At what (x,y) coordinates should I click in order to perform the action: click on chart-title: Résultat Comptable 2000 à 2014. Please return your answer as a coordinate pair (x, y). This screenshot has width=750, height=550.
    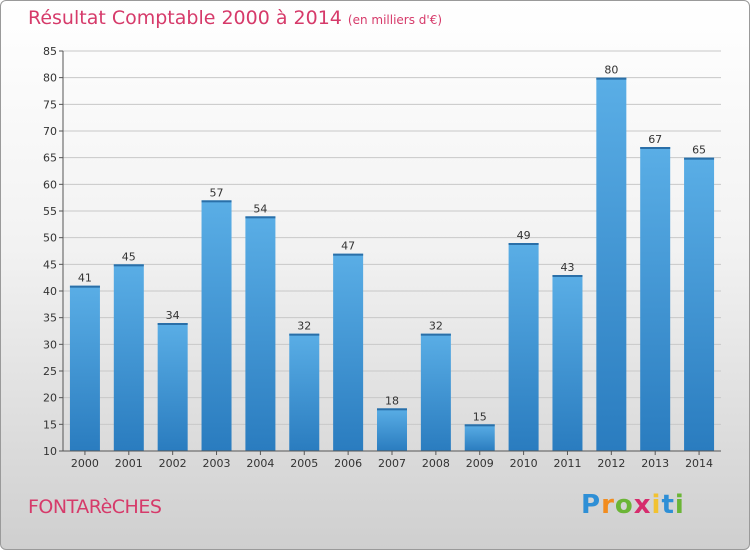
    Looking at the image, I should click on (185, 18).